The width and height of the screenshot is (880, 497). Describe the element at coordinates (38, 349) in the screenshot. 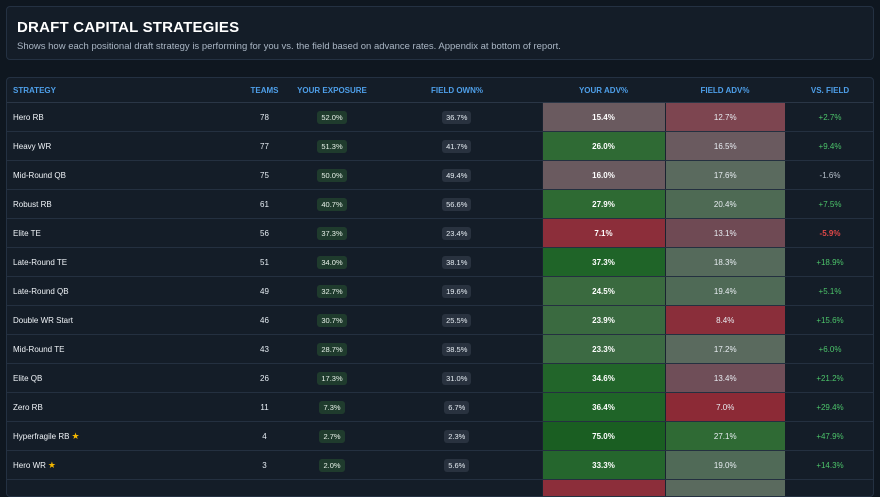

I see `strategy-name: Mid-Round TE` at that location.